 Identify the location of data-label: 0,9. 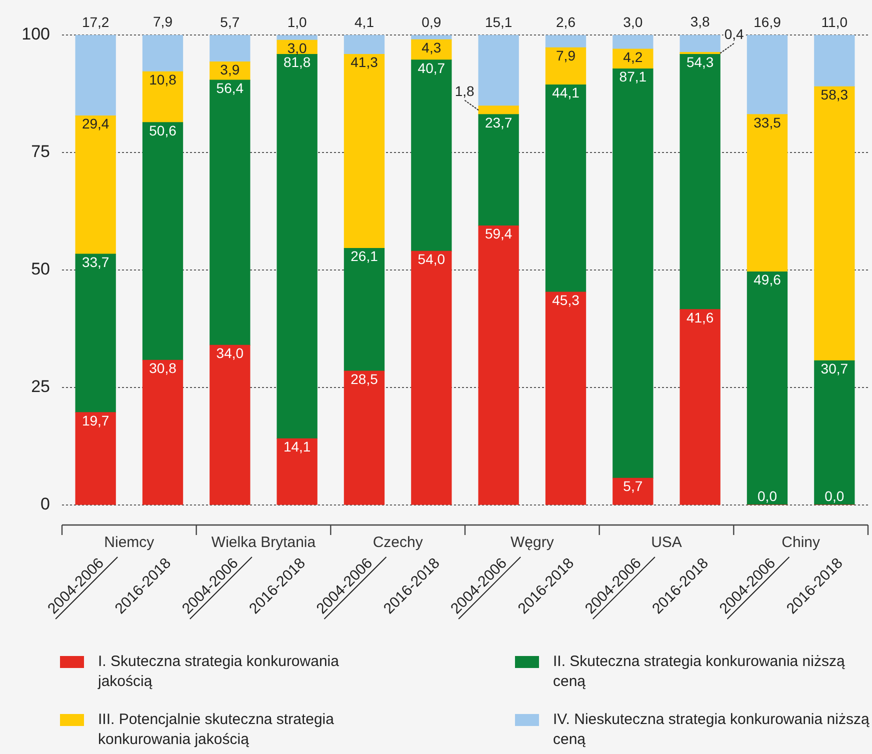
(432, 22).